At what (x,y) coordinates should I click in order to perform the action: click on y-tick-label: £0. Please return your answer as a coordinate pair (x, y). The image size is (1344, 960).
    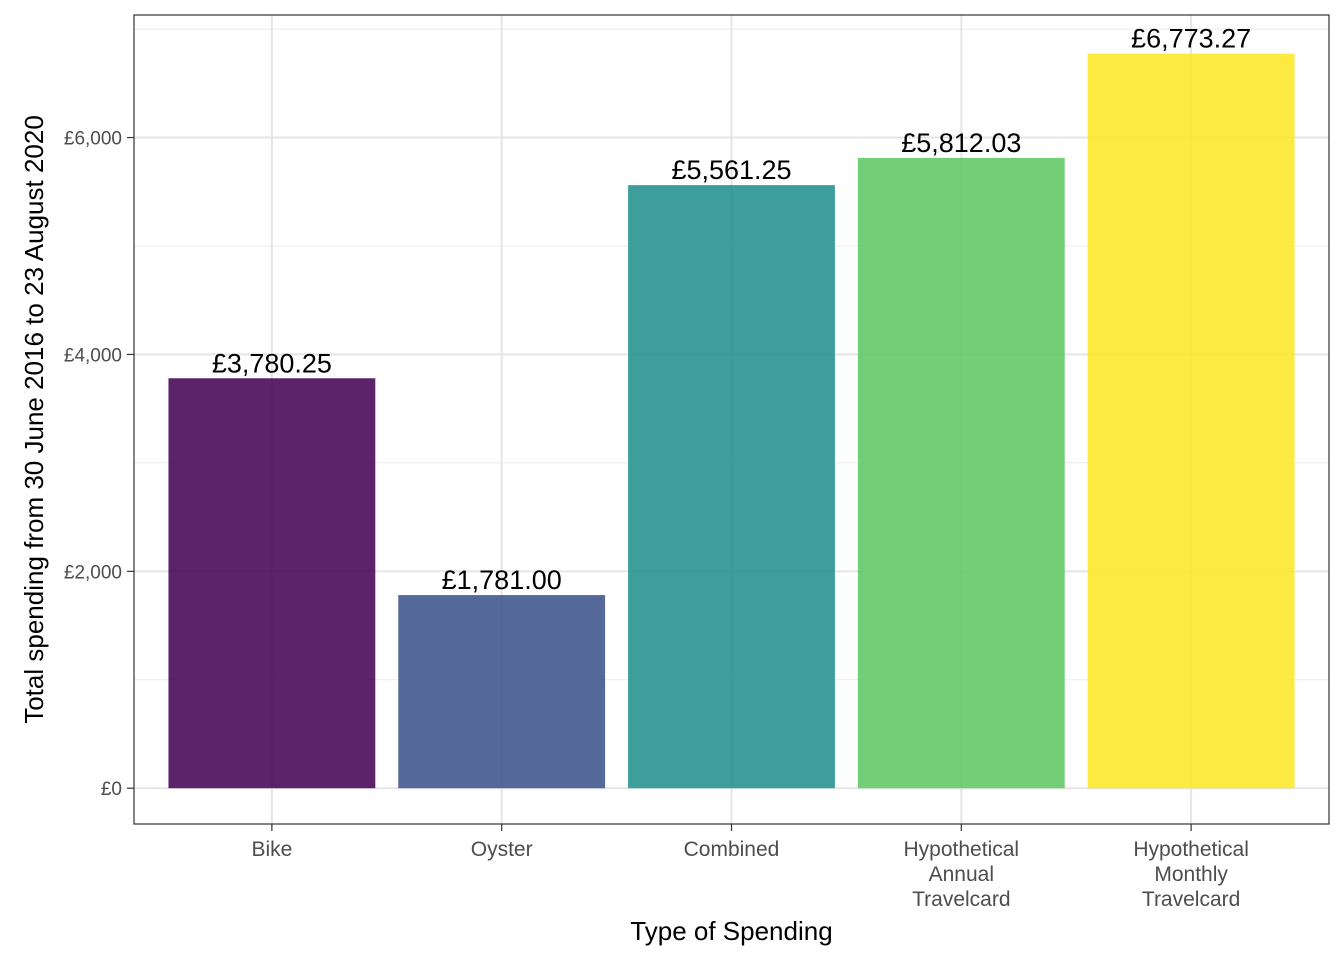
    Looking at the image, I should click on (111, 789).